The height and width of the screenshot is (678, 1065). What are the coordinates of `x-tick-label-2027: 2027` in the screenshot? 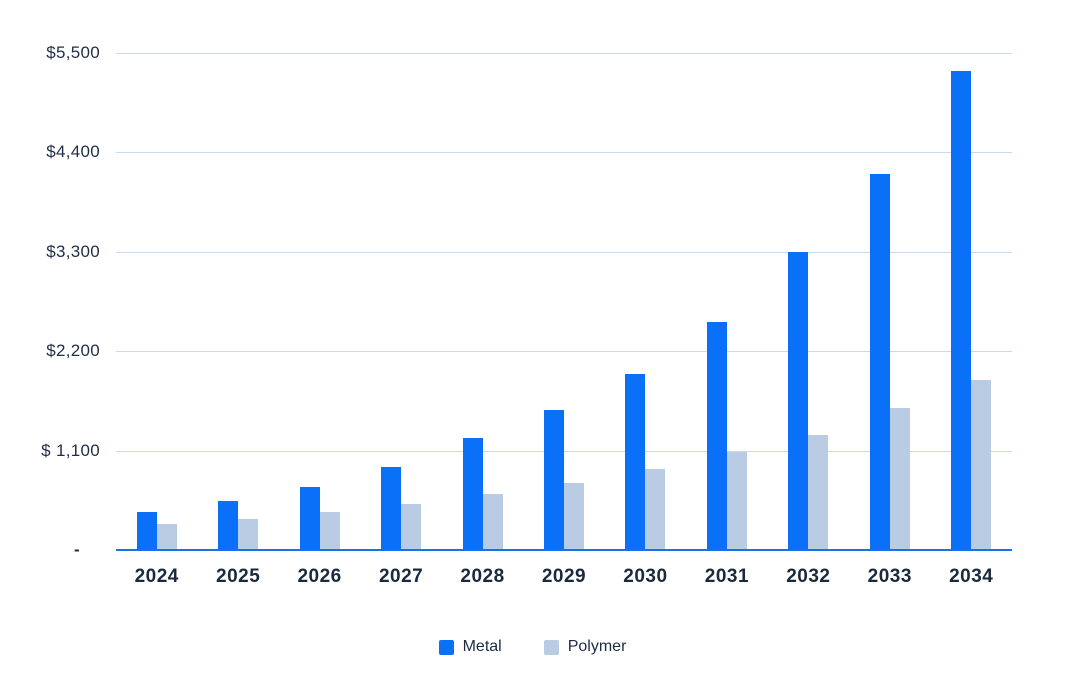 It's located at (401, 576).